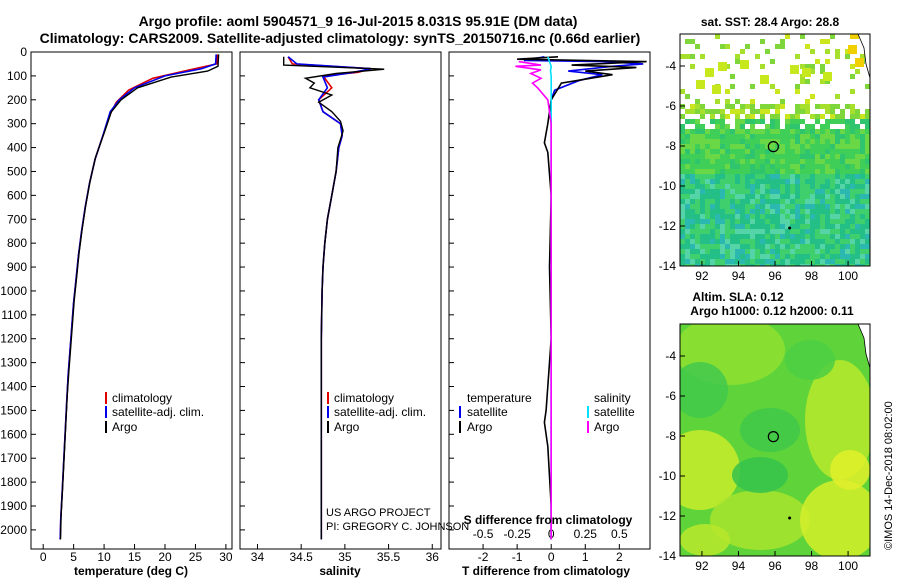  Describe the element at coordinates (607, 427) in the screenshot. I see `legend-label-s-argo: Argo` at that location.